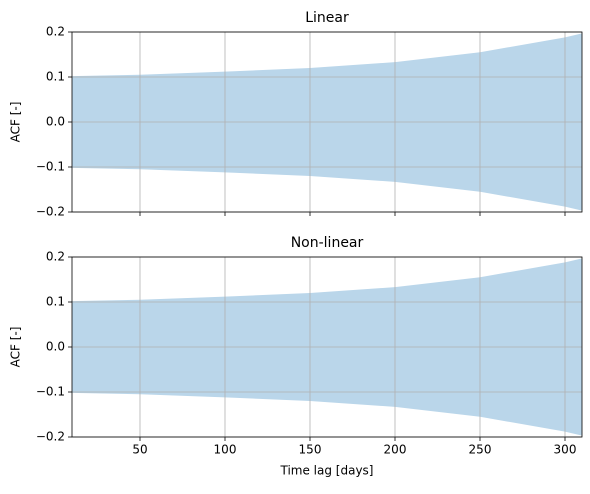 This screenshot has height=494, width=590. Describe the element at coordinates (327, 243) in the screenshot. I see `chart-title: Non-linear` at that location.